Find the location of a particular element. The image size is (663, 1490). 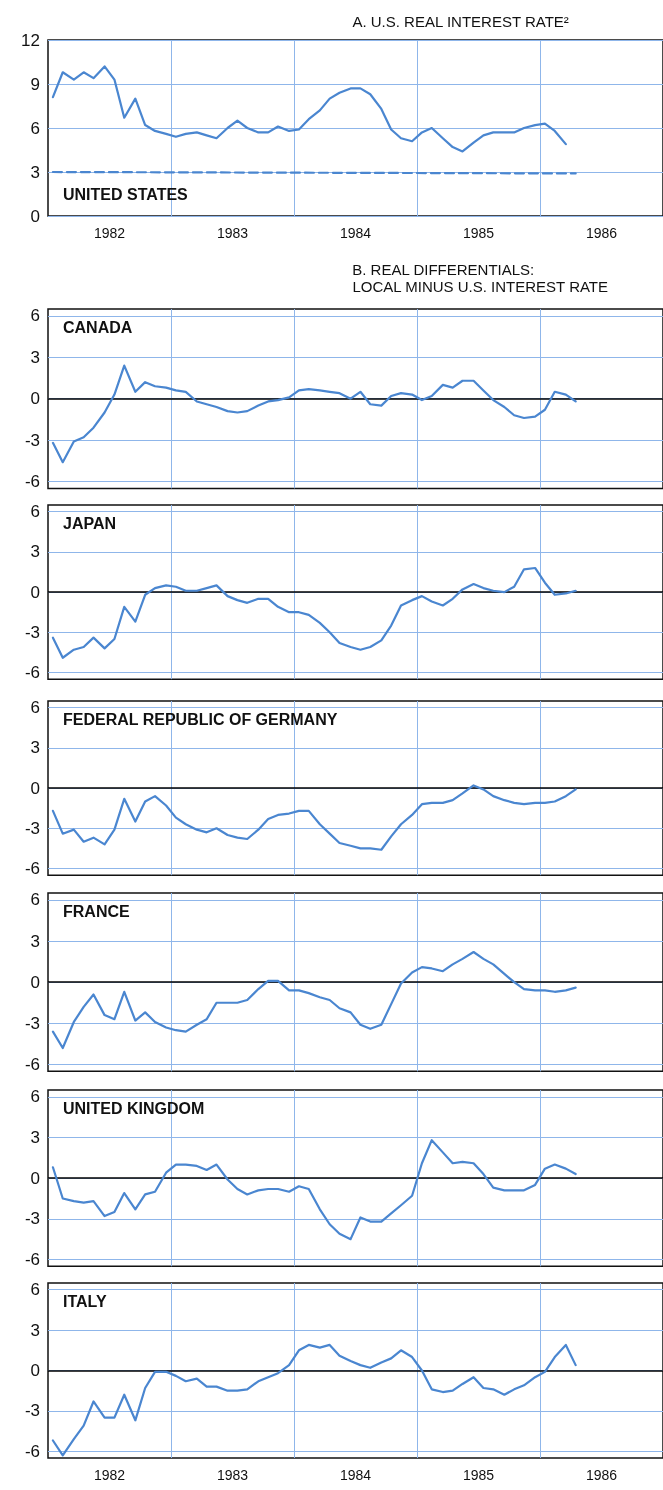

annotation: UNITED STATES is located at coordinates (126, 194).